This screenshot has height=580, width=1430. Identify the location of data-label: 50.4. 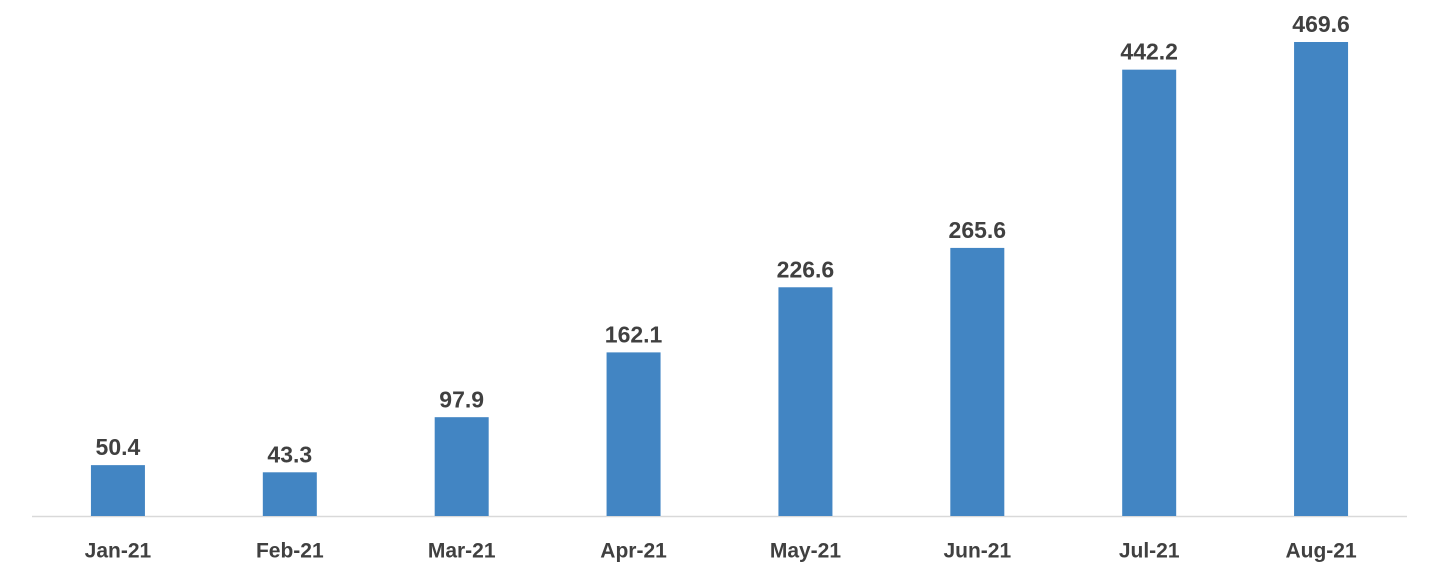
(118, 447).